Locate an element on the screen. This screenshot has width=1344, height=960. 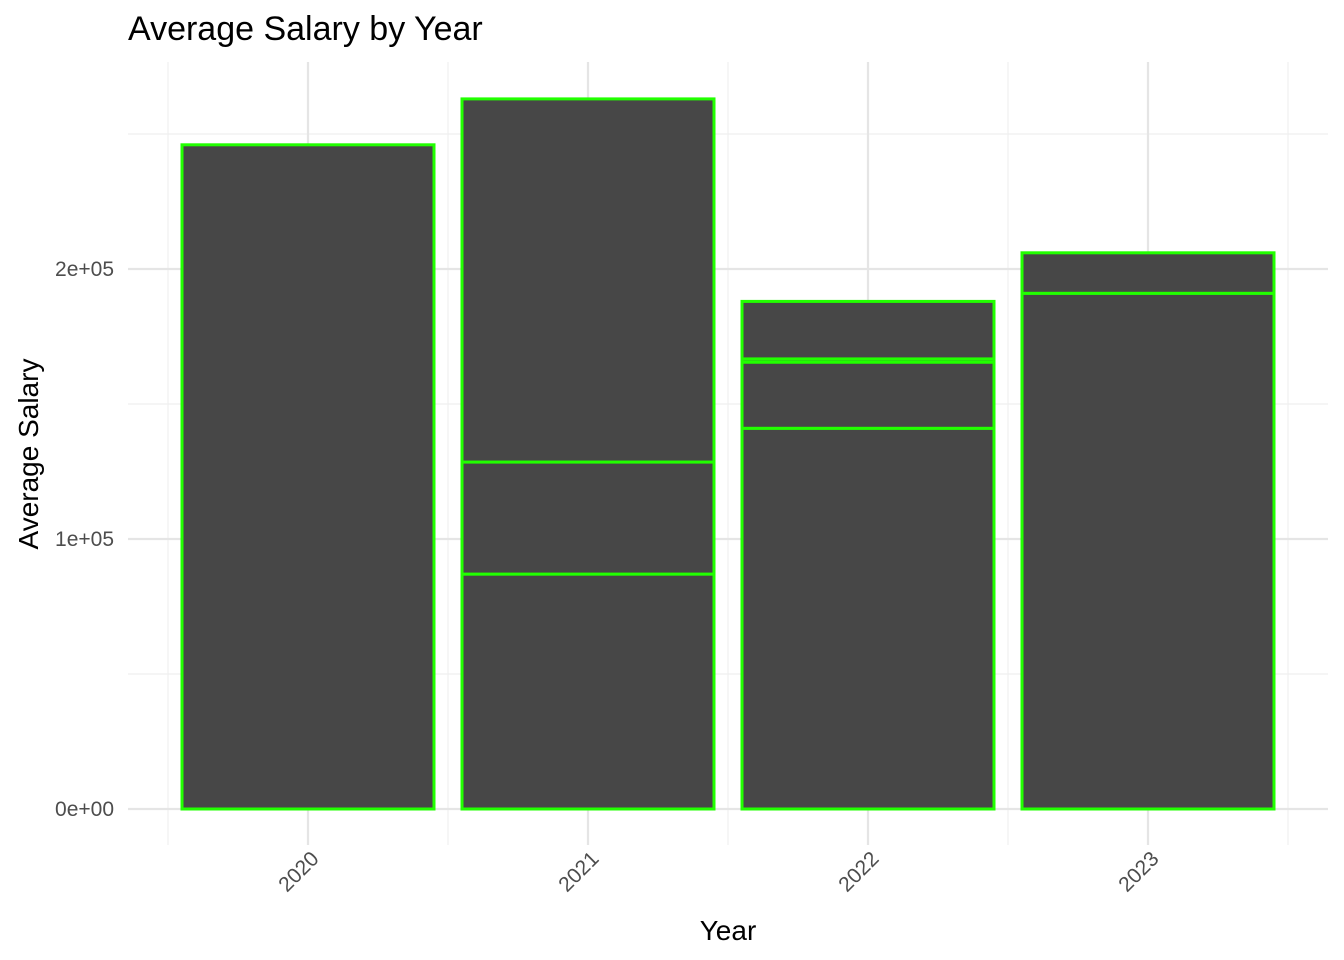
y-tick-label: 2e+05 is located at coordinates (84, 269).